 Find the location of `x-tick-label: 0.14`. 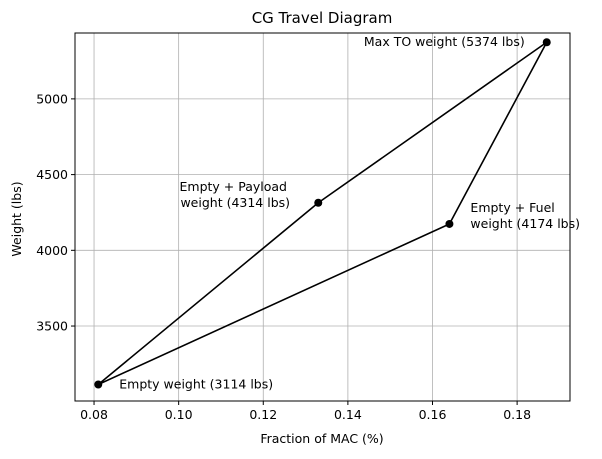

x-tick-label: 0.14 is located at coordinates (348, 414).